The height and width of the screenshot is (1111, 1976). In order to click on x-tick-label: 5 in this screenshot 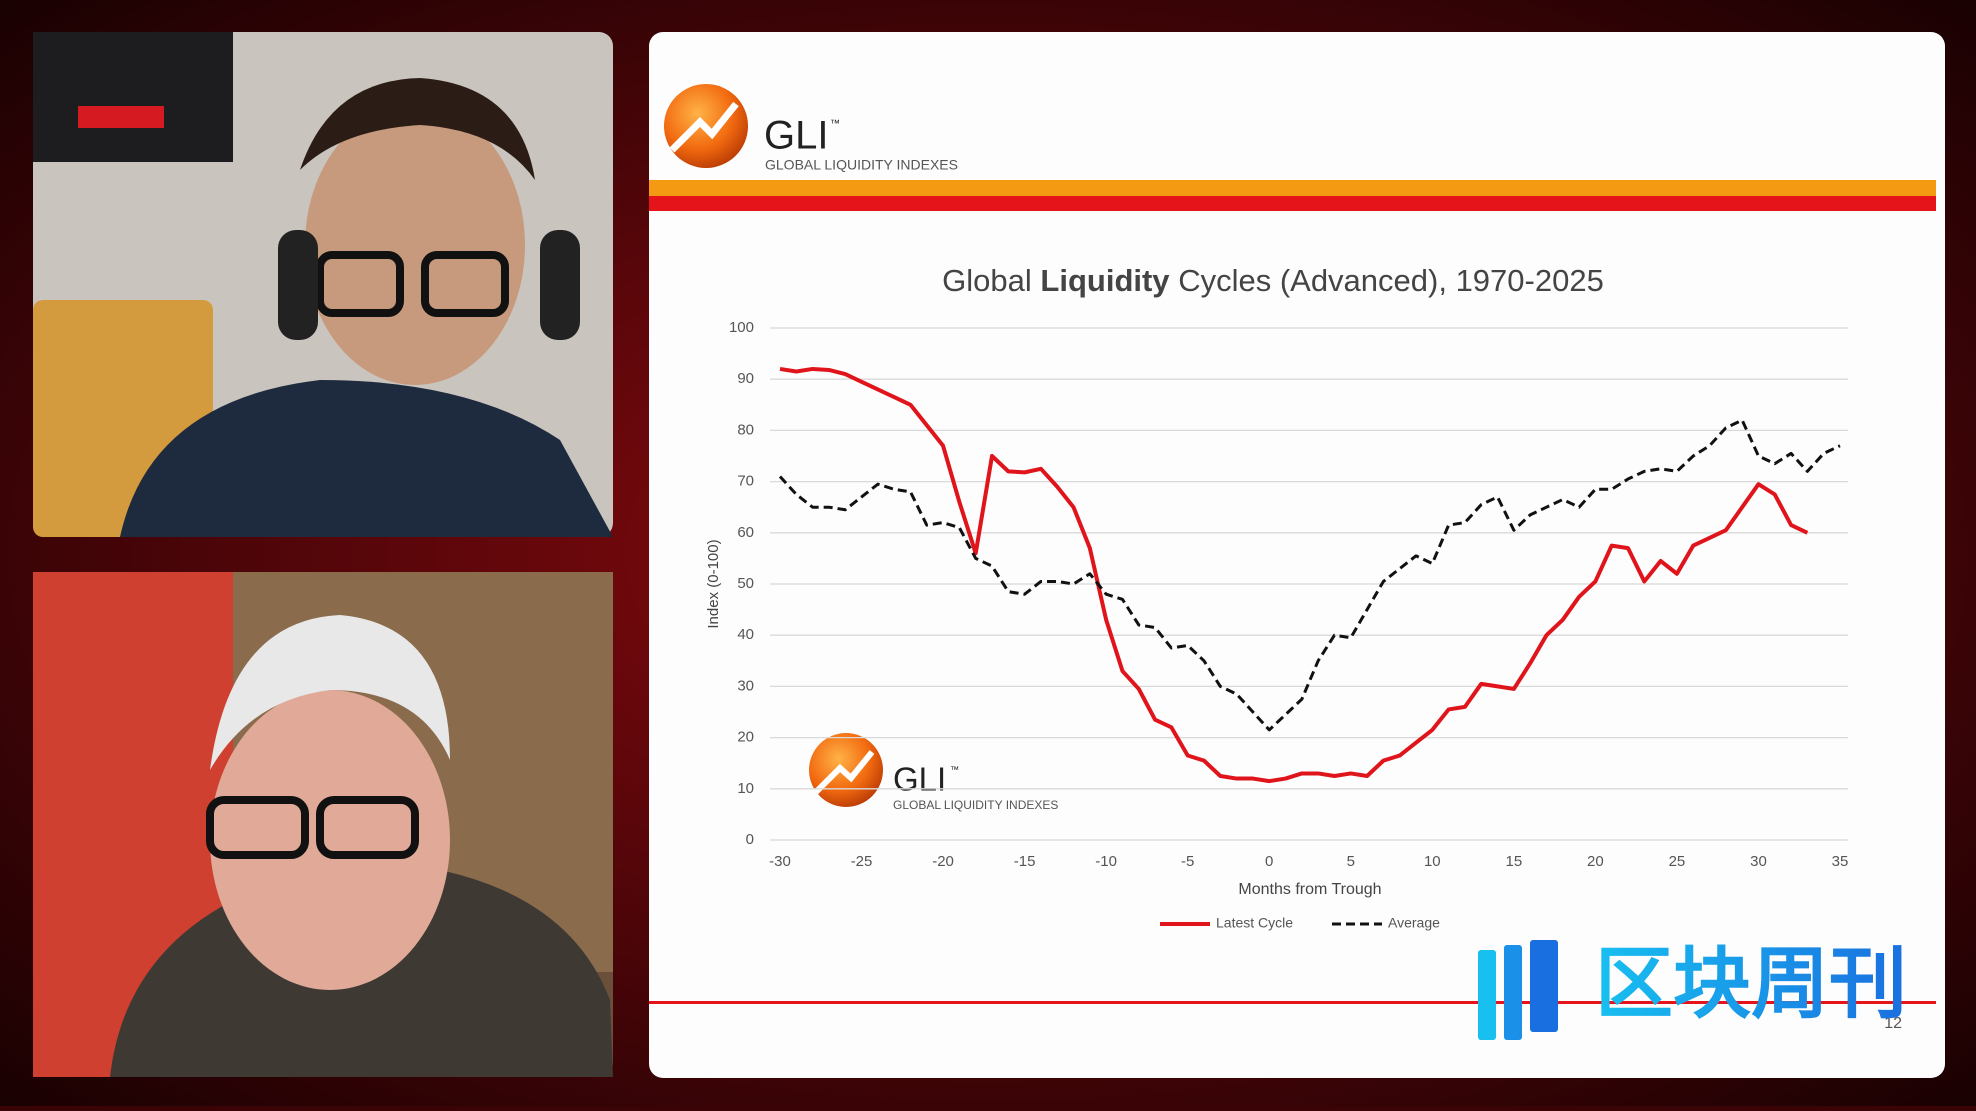, I will do `click(1351, 861)`.